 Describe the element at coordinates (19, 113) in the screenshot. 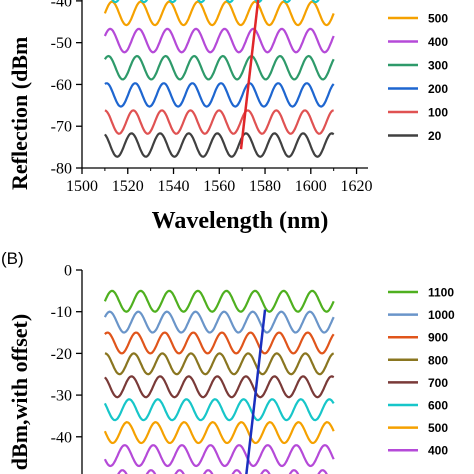

I see `y-axis-title: Reflection (dBm` at that location.